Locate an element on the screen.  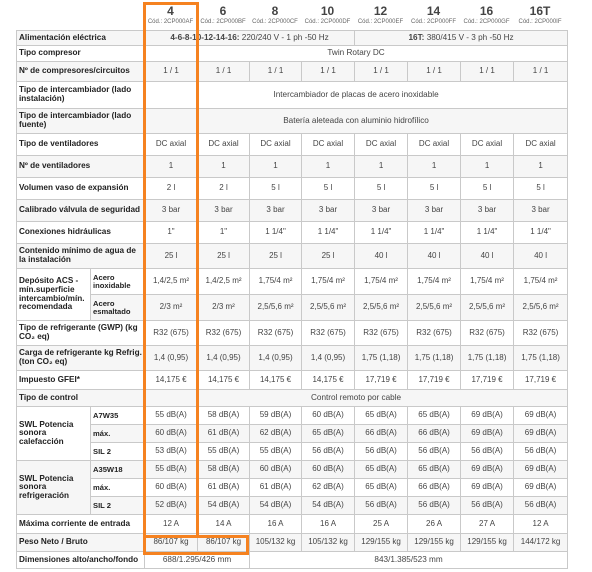
row-label: Tipo de control is located at coordinates (80, 398).